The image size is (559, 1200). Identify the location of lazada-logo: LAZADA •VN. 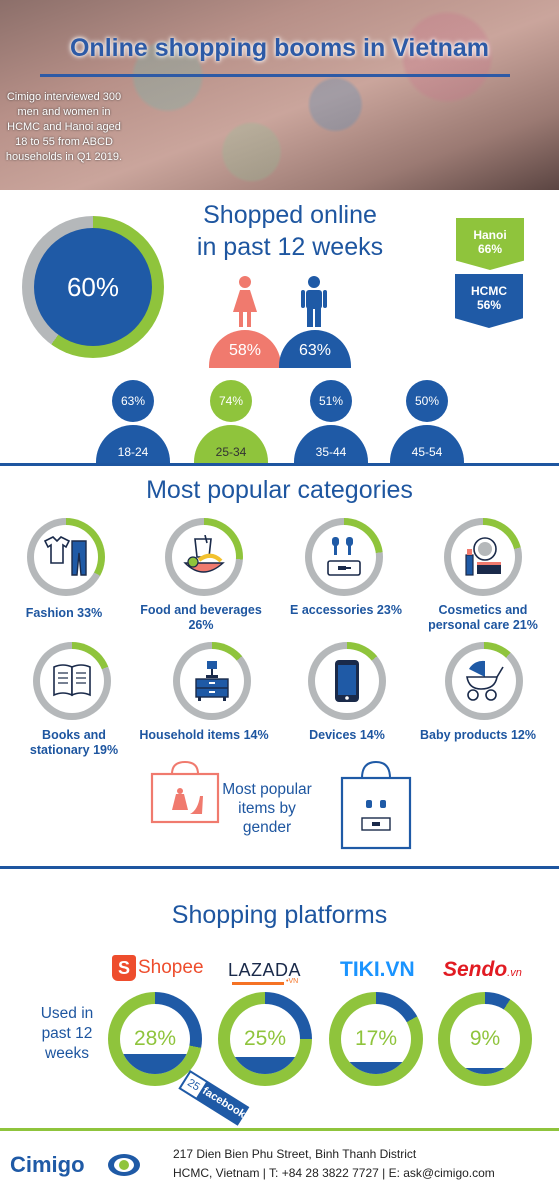
(266, 972).